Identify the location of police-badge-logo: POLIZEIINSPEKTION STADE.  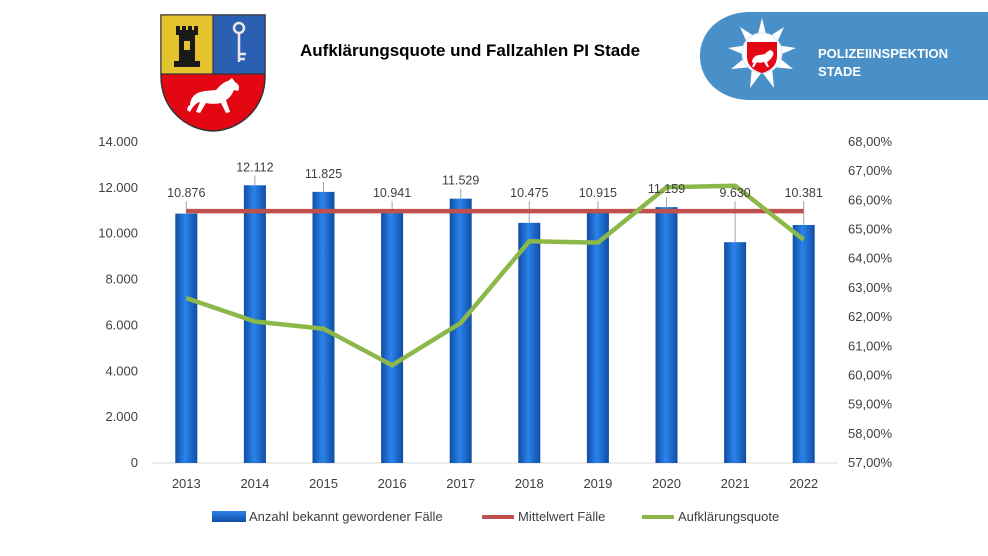
(844, 56).